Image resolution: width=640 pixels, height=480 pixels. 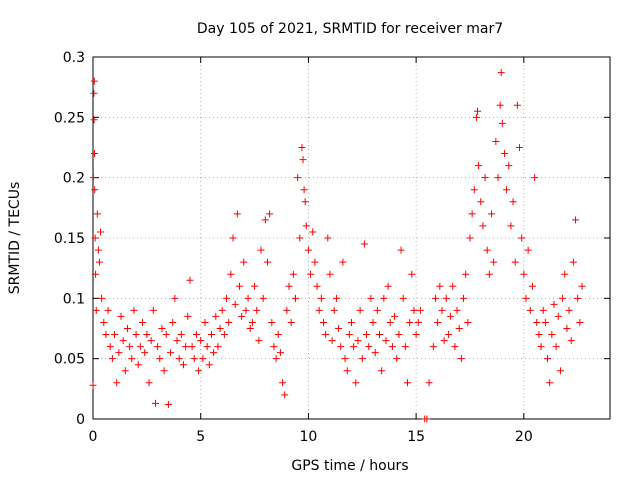 What do you see at coordinates (74, 58) in the screenshot?
I see `y-tick-label: 0.3` at bounding box center [74, 58].